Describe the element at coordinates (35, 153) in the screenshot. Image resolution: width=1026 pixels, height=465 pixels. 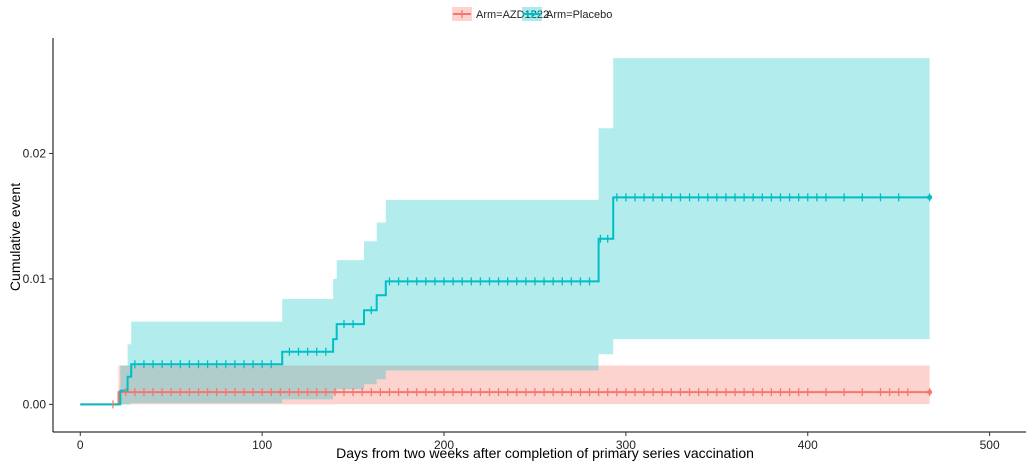
I see `y-tick-label: 0.02` at that location.